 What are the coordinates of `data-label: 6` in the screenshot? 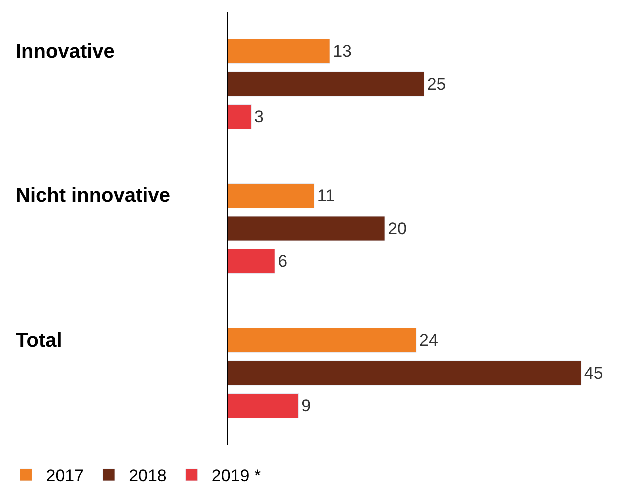 It's located at (283, 262).